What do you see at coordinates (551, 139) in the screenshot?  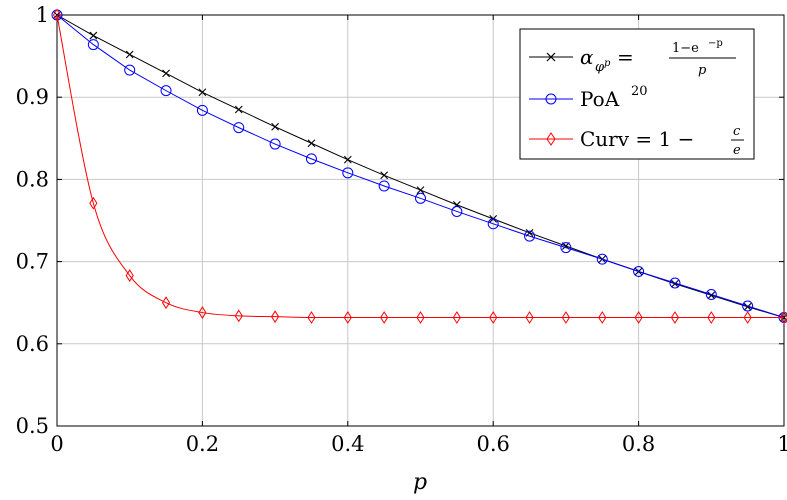 I see `legend-marker-diamond-icon` at bounding box center [551, 139].